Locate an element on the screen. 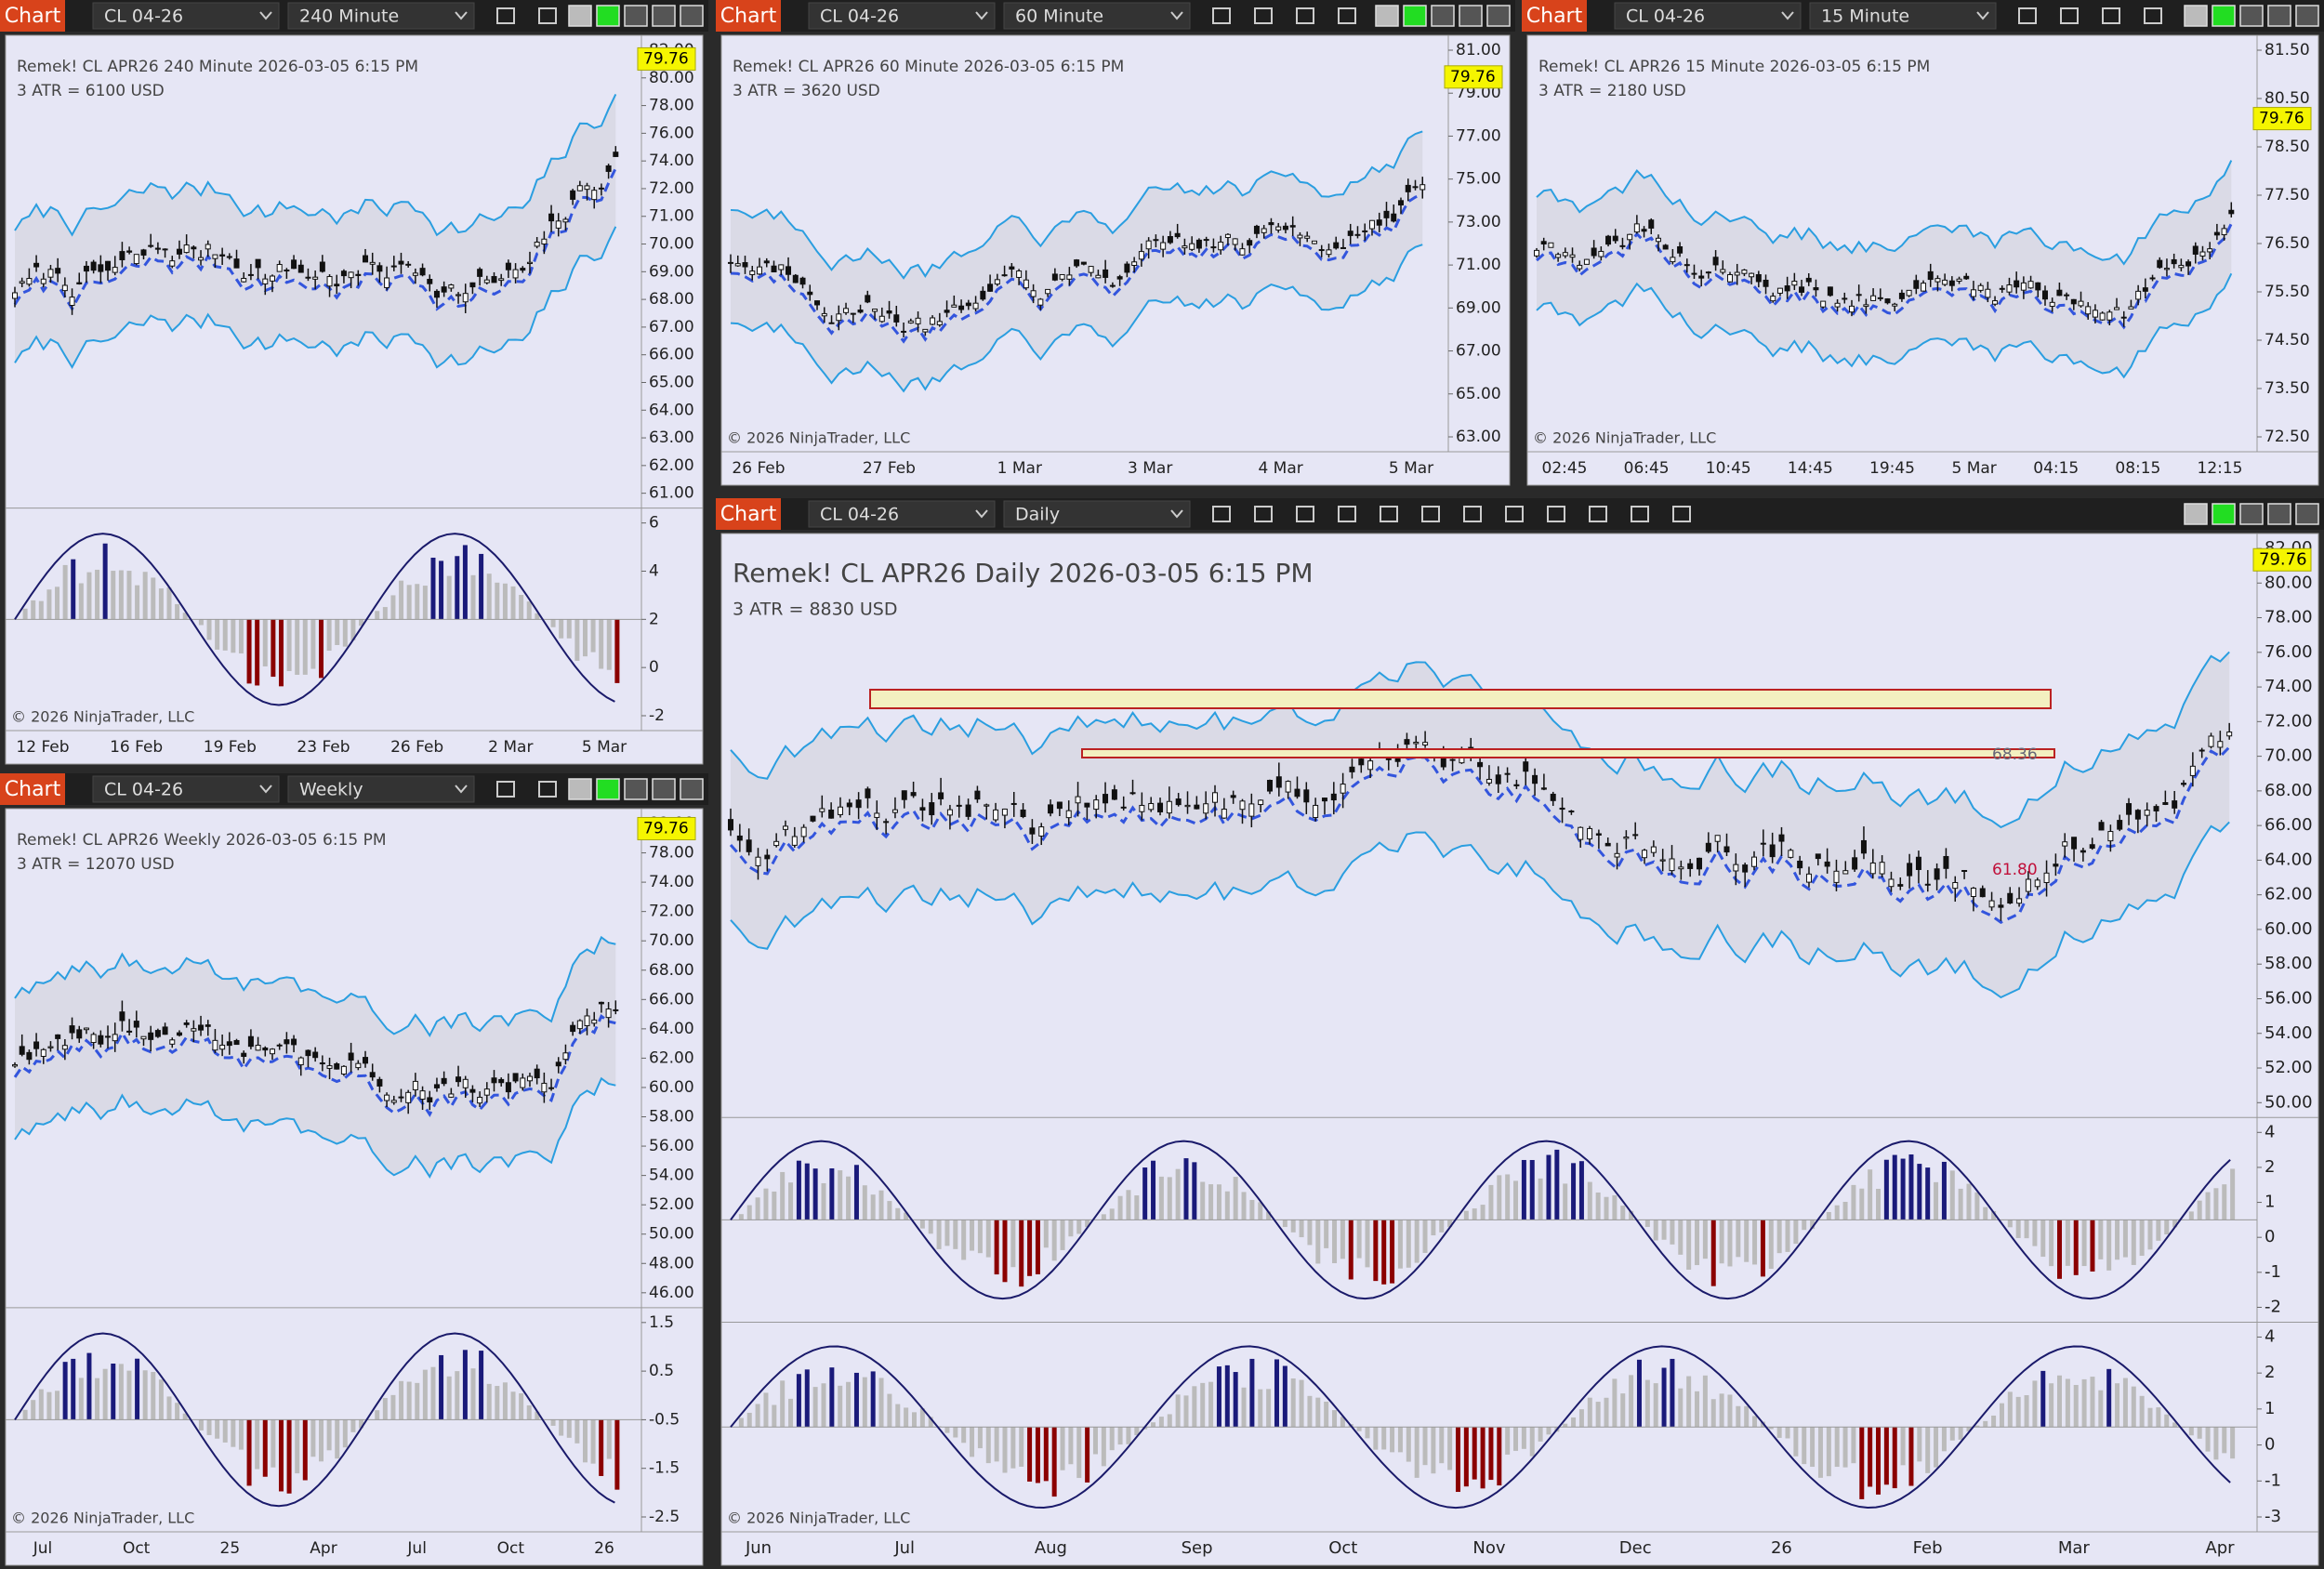  price-axis-label: 78.00 is located at coordinates (671, 106).